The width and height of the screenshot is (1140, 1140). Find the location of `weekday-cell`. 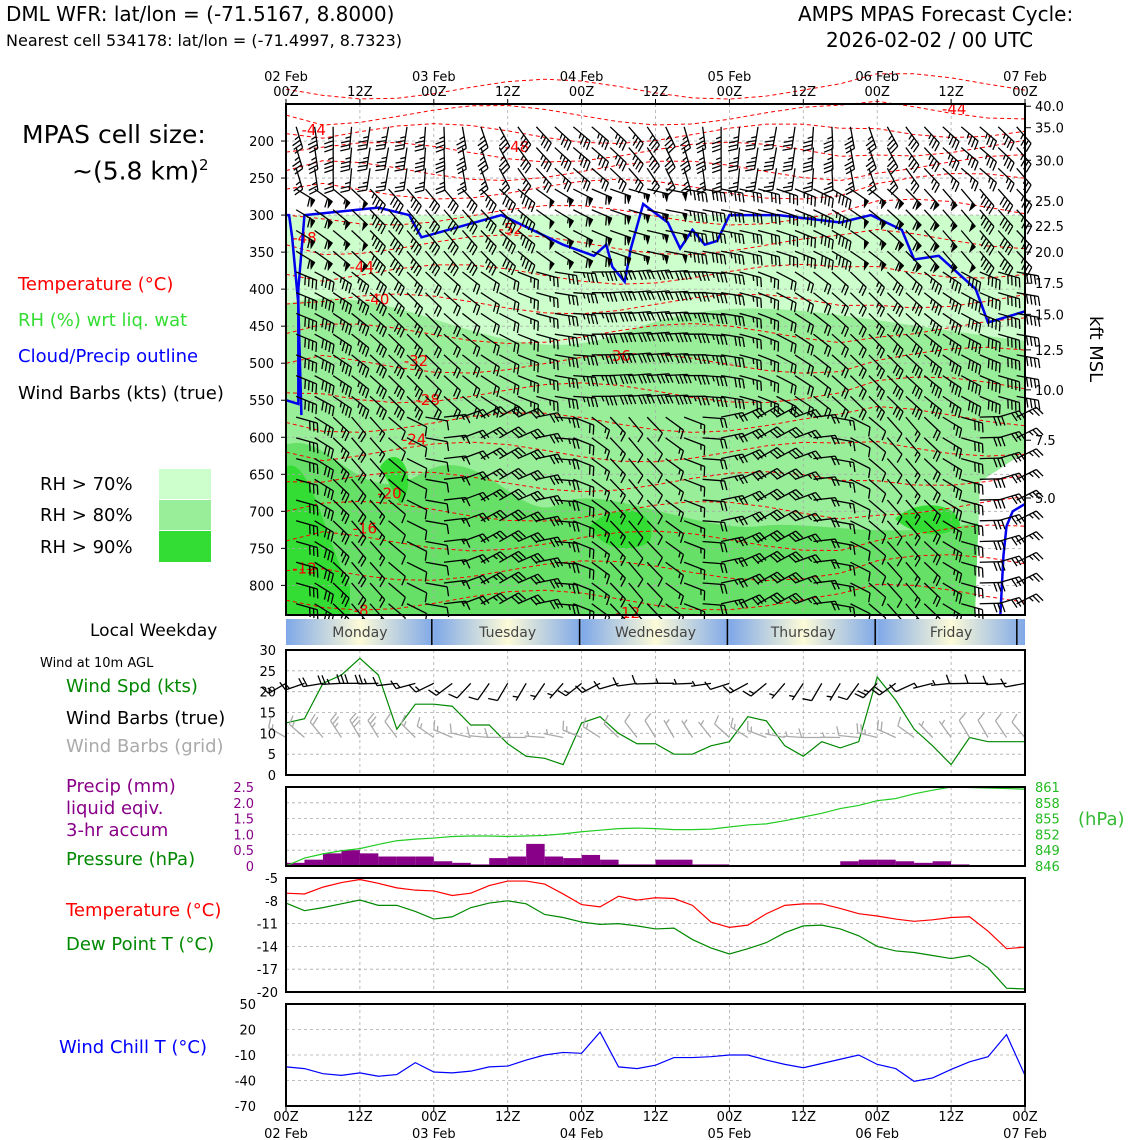

weekday-cell is located at coordinates (951, 632).